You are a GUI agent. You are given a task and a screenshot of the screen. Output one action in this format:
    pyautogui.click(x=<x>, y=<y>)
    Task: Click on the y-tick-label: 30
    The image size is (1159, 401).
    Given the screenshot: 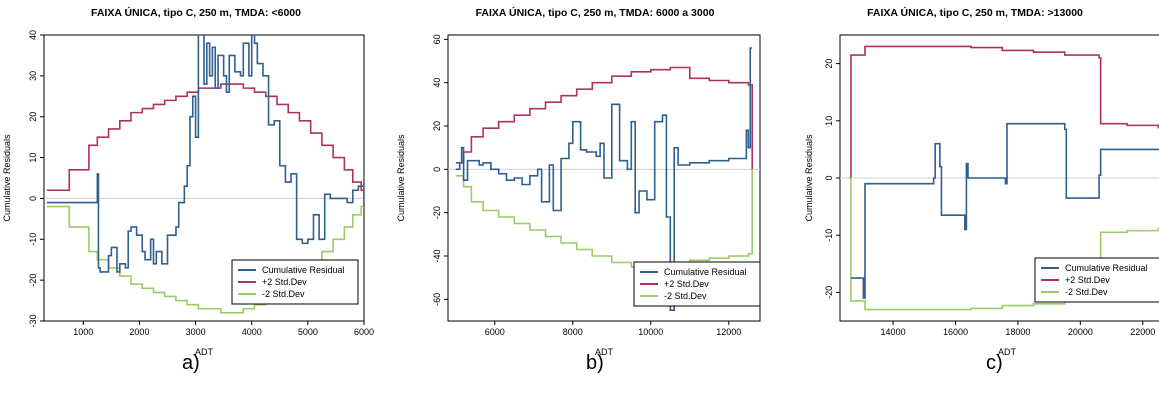 What is the action you would take?
    pyautogui.click(x=33, y=76)
    